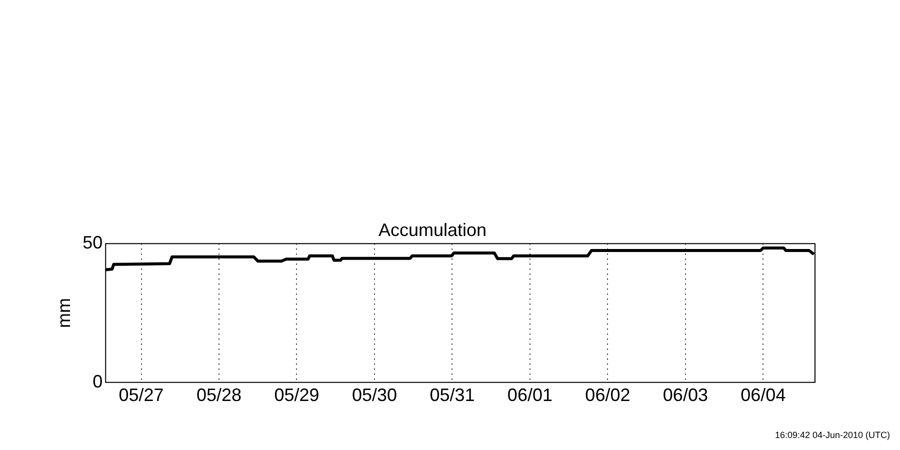 Image resolution: width=900 pixels, height=450 pixels. I want to click on x-tick-label: 06/03, so click(685, 395).